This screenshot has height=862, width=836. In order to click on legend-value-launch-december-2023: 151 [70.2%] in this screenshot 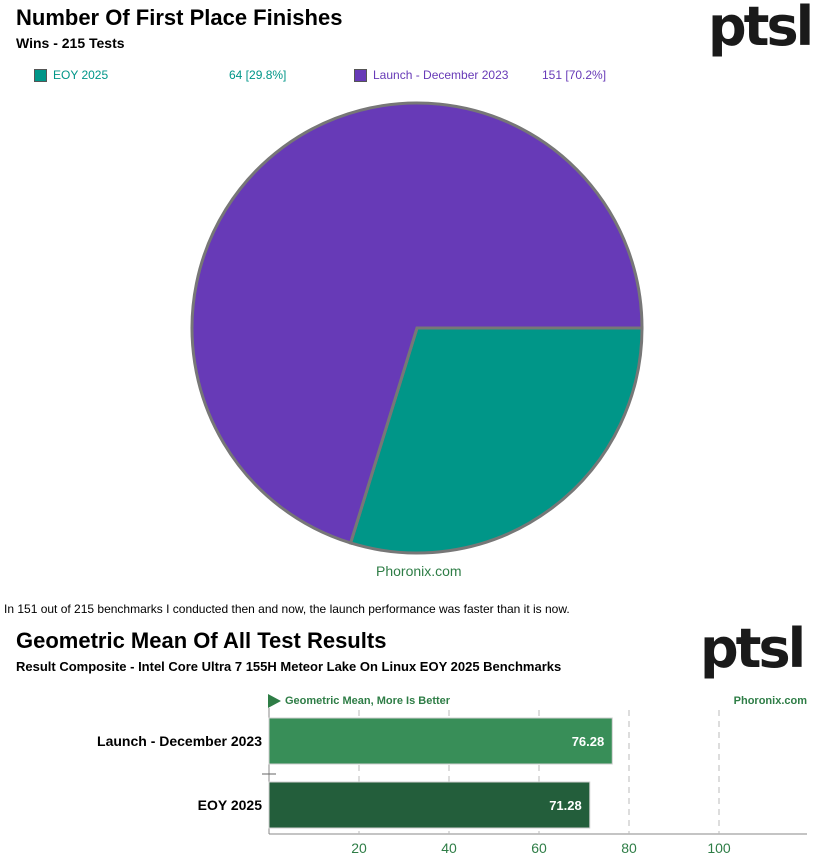, I will do `click(574, 75)`.